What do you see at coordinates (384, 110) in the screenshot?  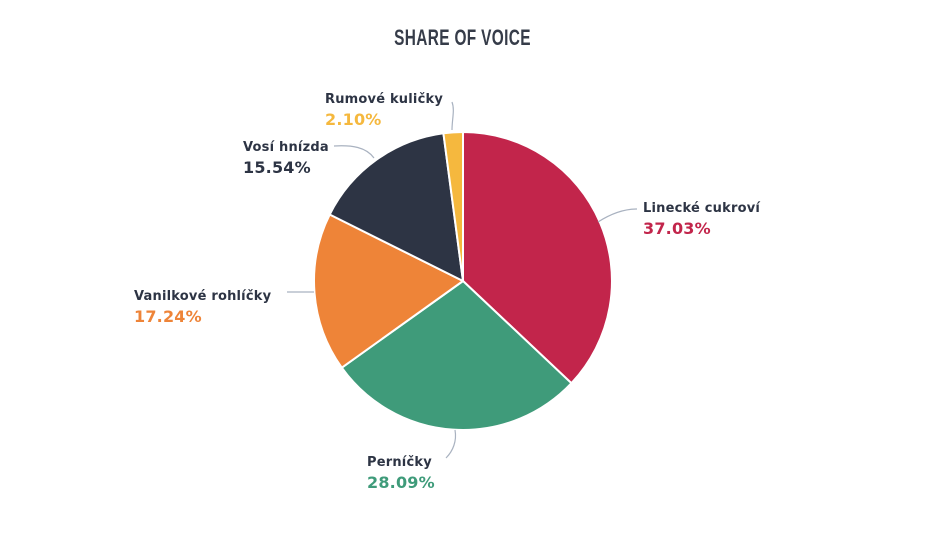 I see `label-rumove-kulicky: Rumové kuličky 2.10%` at bounding box center [384, 110].